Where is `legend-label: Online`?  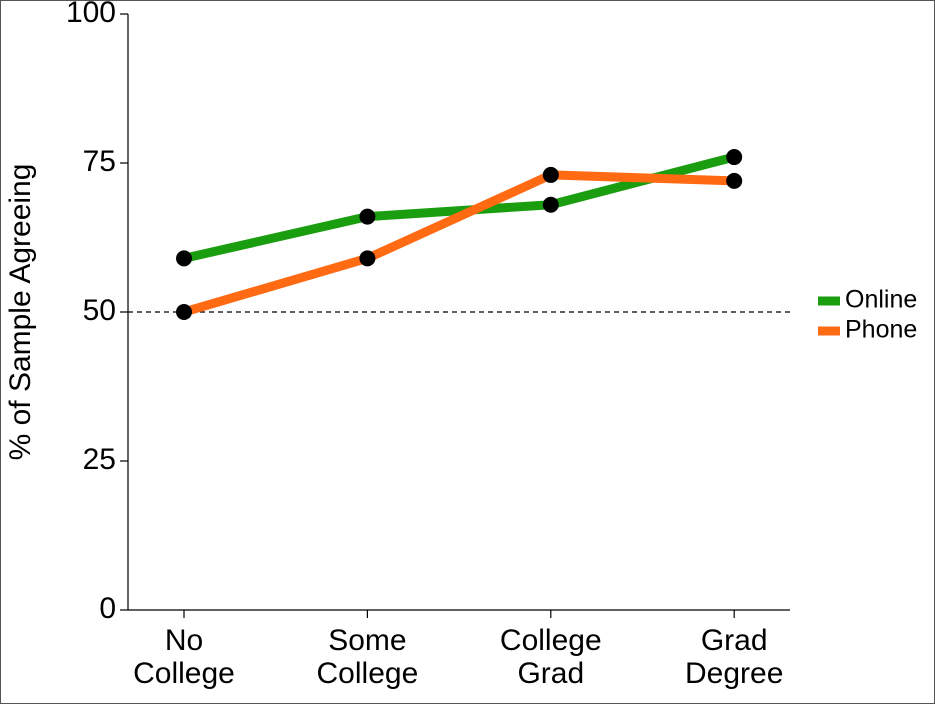
legend-label: Online is located at coordinates (881, 300).